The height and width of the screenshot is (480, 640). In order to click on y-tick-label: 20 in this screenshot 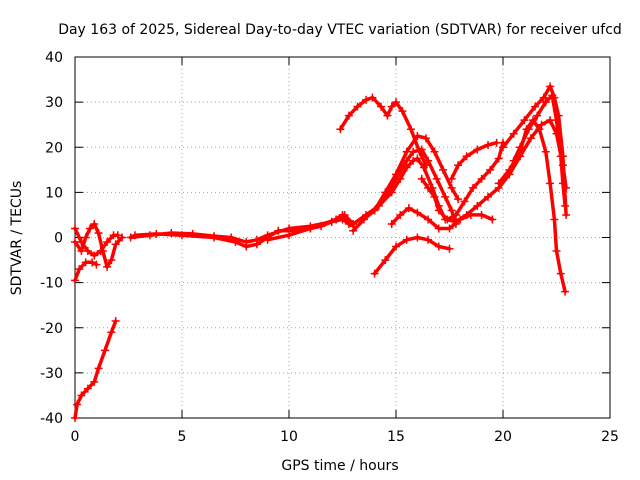, I will do `click(54, 148)`.